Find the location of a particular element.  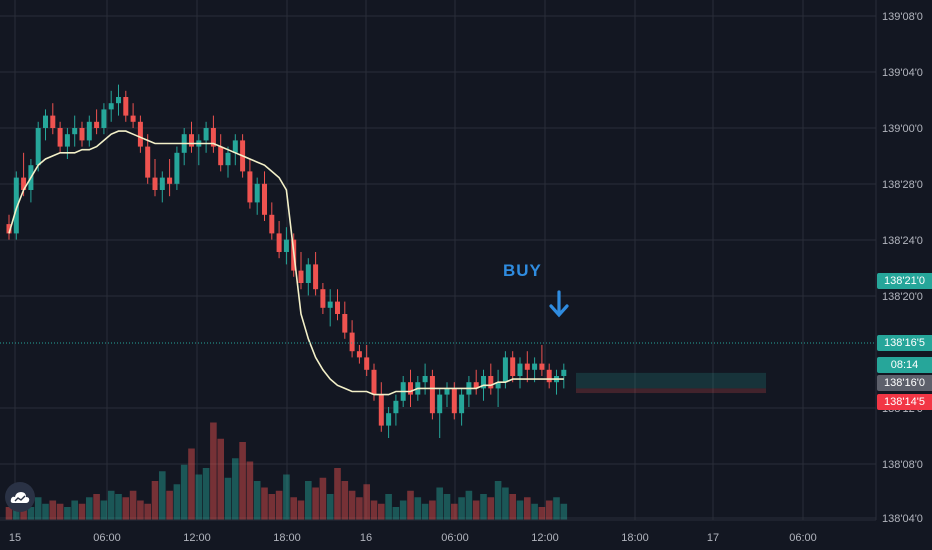

stop-price-tag: 138'14'5 is located at coordinates (904, 402).